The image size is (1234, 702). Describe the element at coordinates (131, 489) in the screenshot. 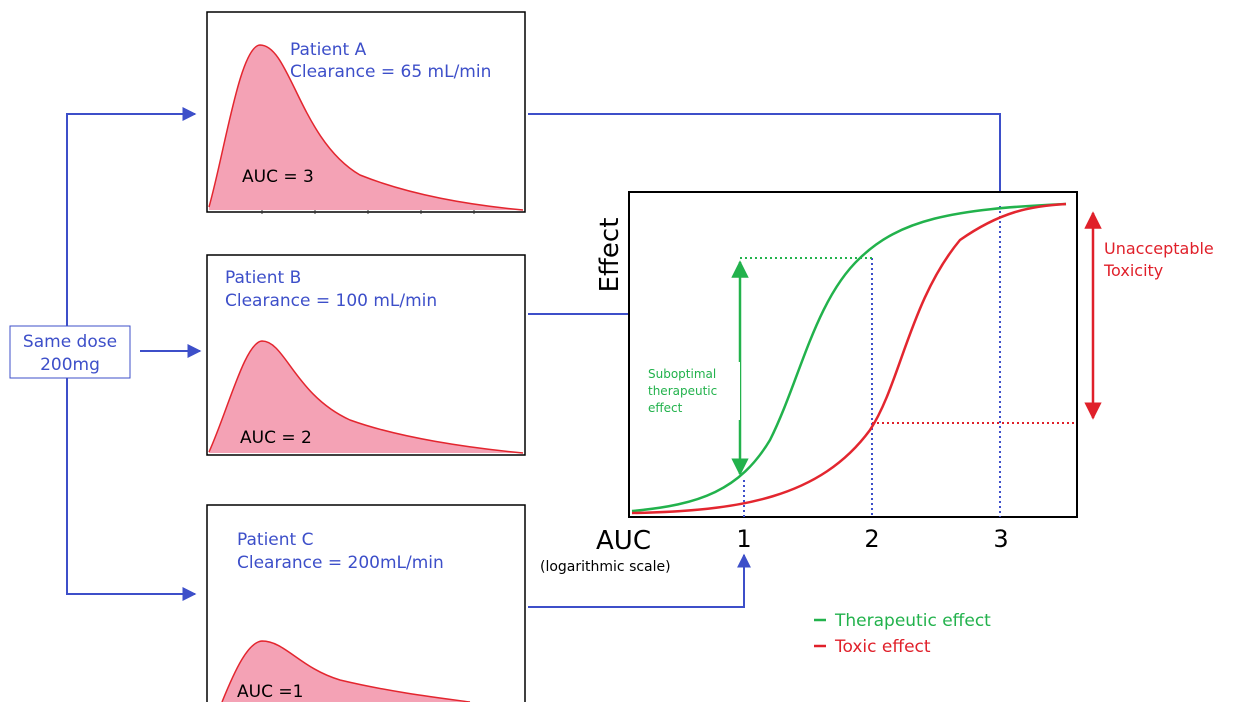

I see `branch-arrow-c` at that location.